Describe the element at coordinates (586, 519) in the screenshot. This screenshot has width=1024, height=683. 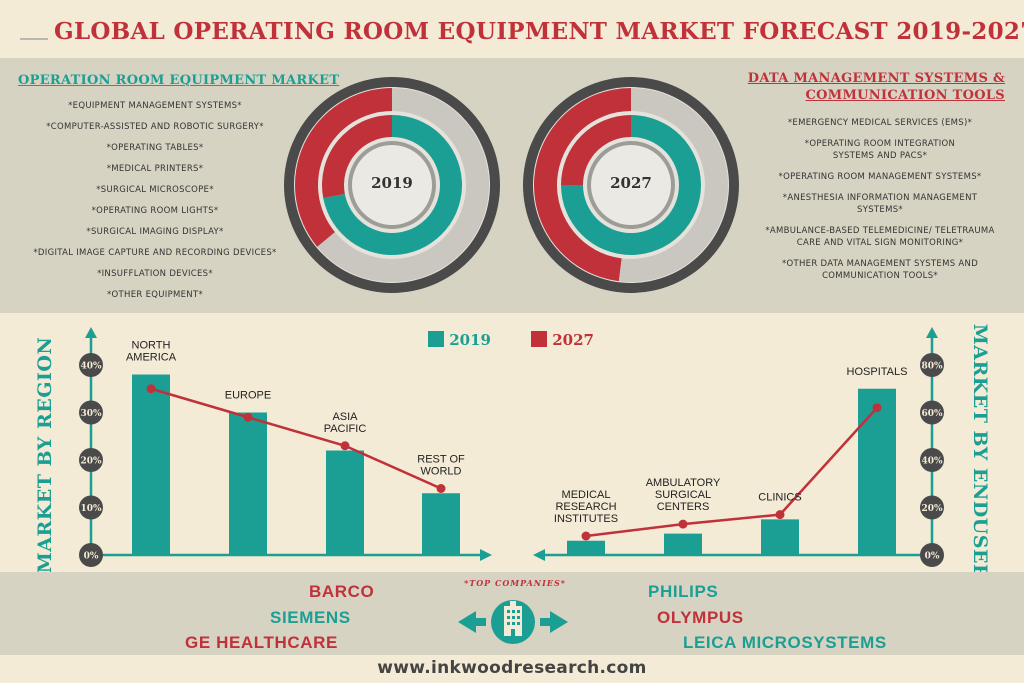
I see `category-label: INSTITUTES` at that location.